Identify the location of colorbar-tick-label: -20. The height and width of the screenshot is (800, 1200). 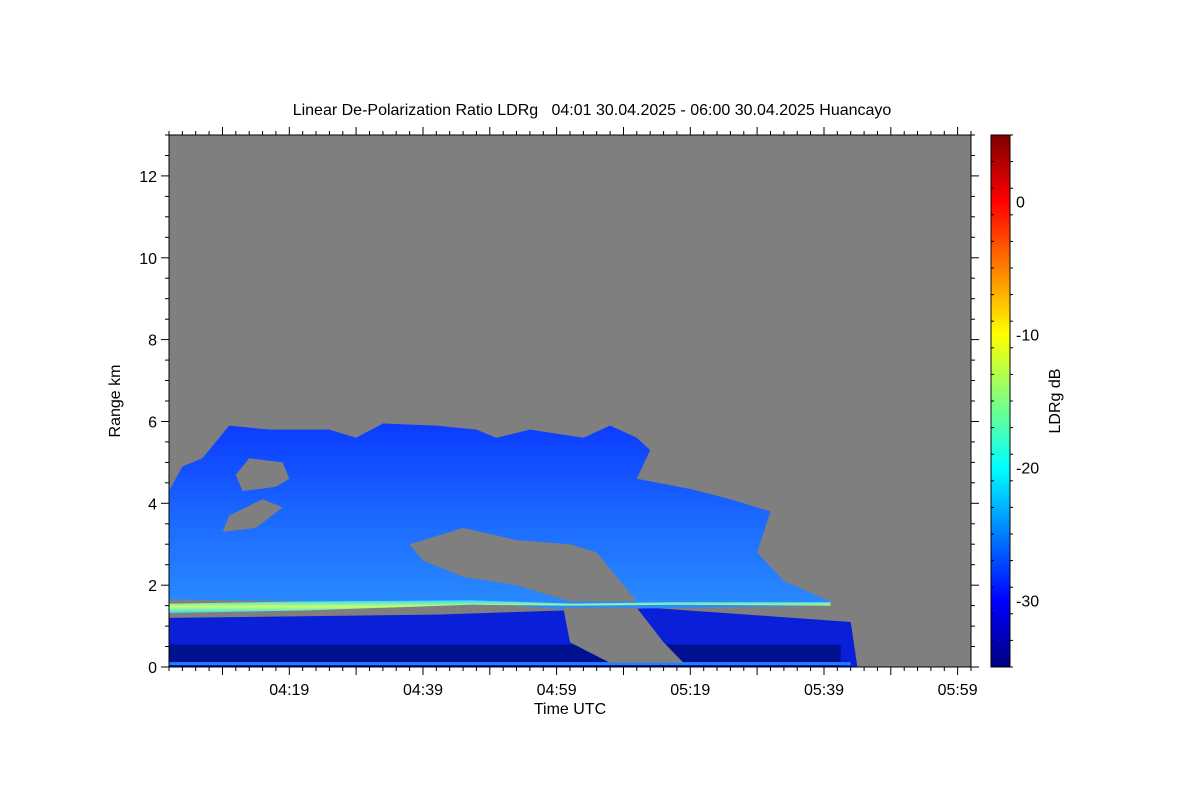
(1027, 469).